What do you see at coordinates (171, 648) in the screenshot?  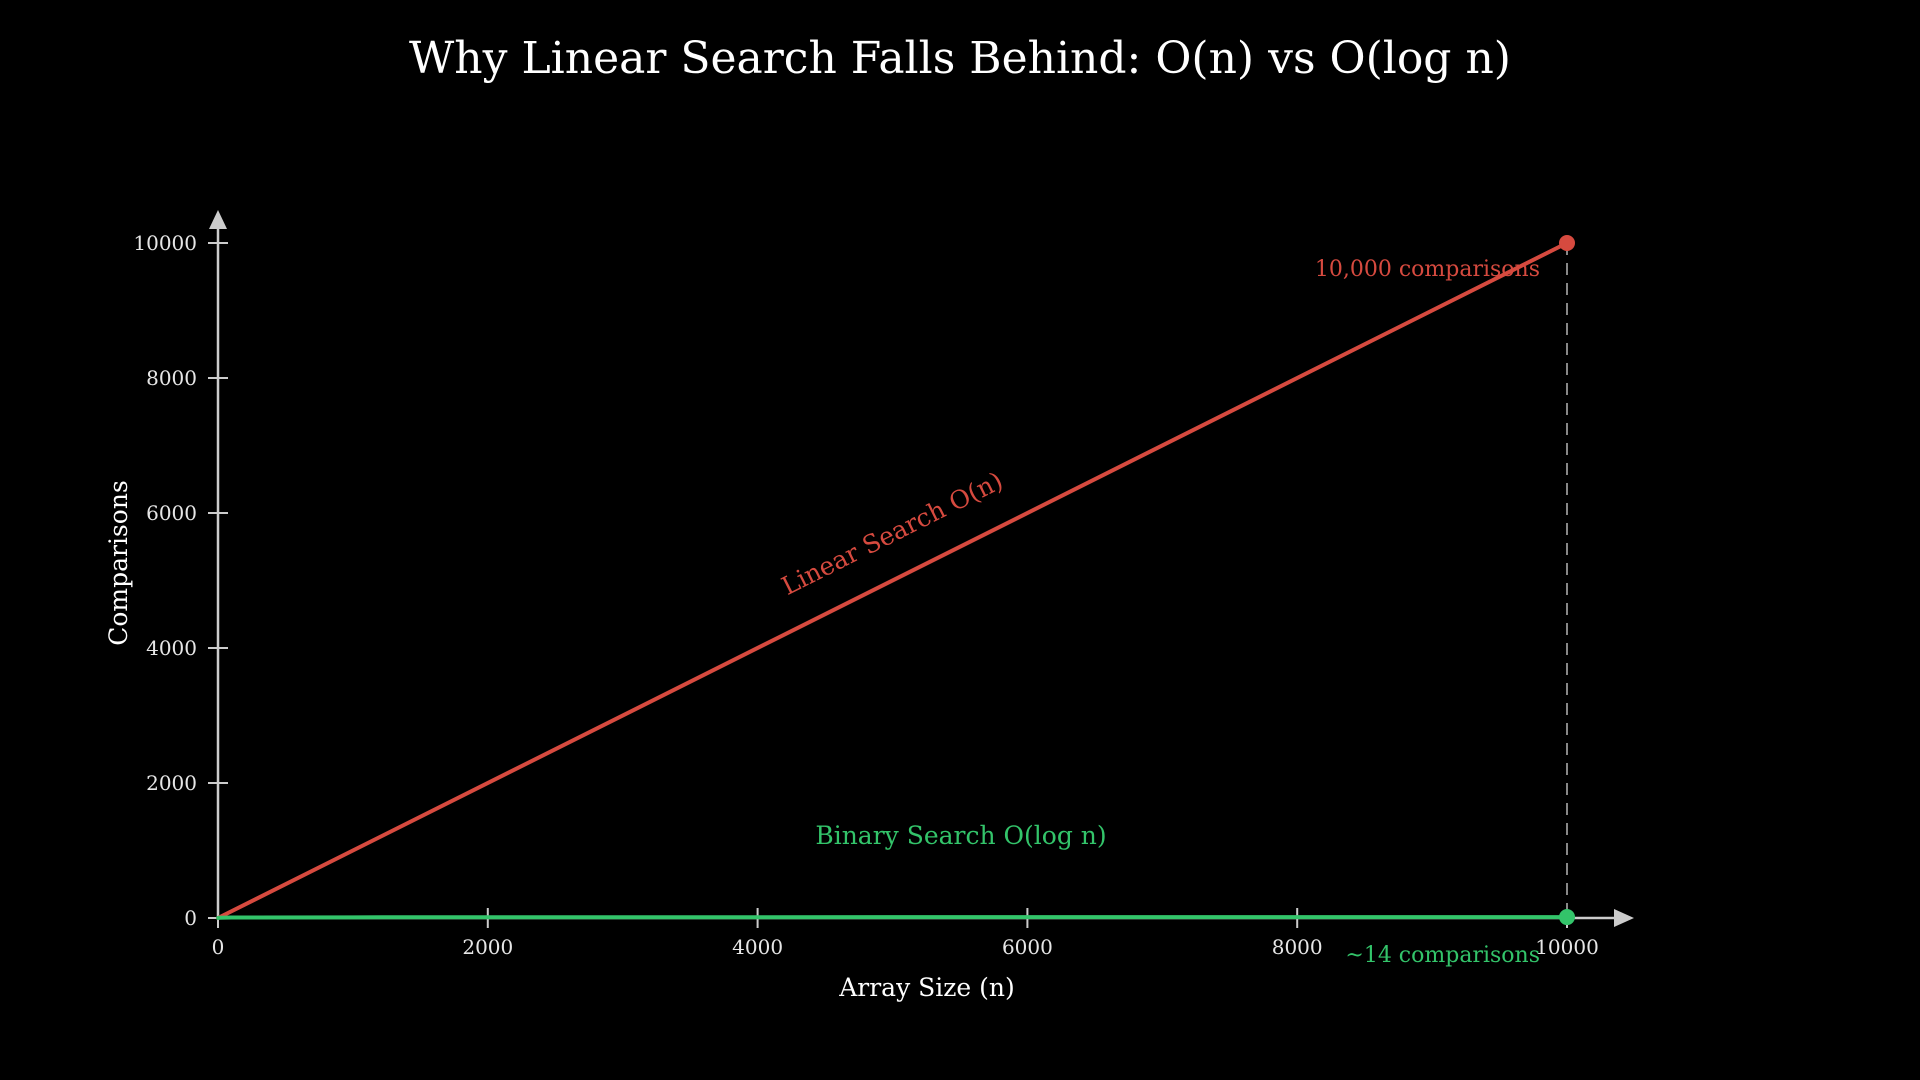 I see `y-tick-label: 4000` at bounding box center [171, 648].